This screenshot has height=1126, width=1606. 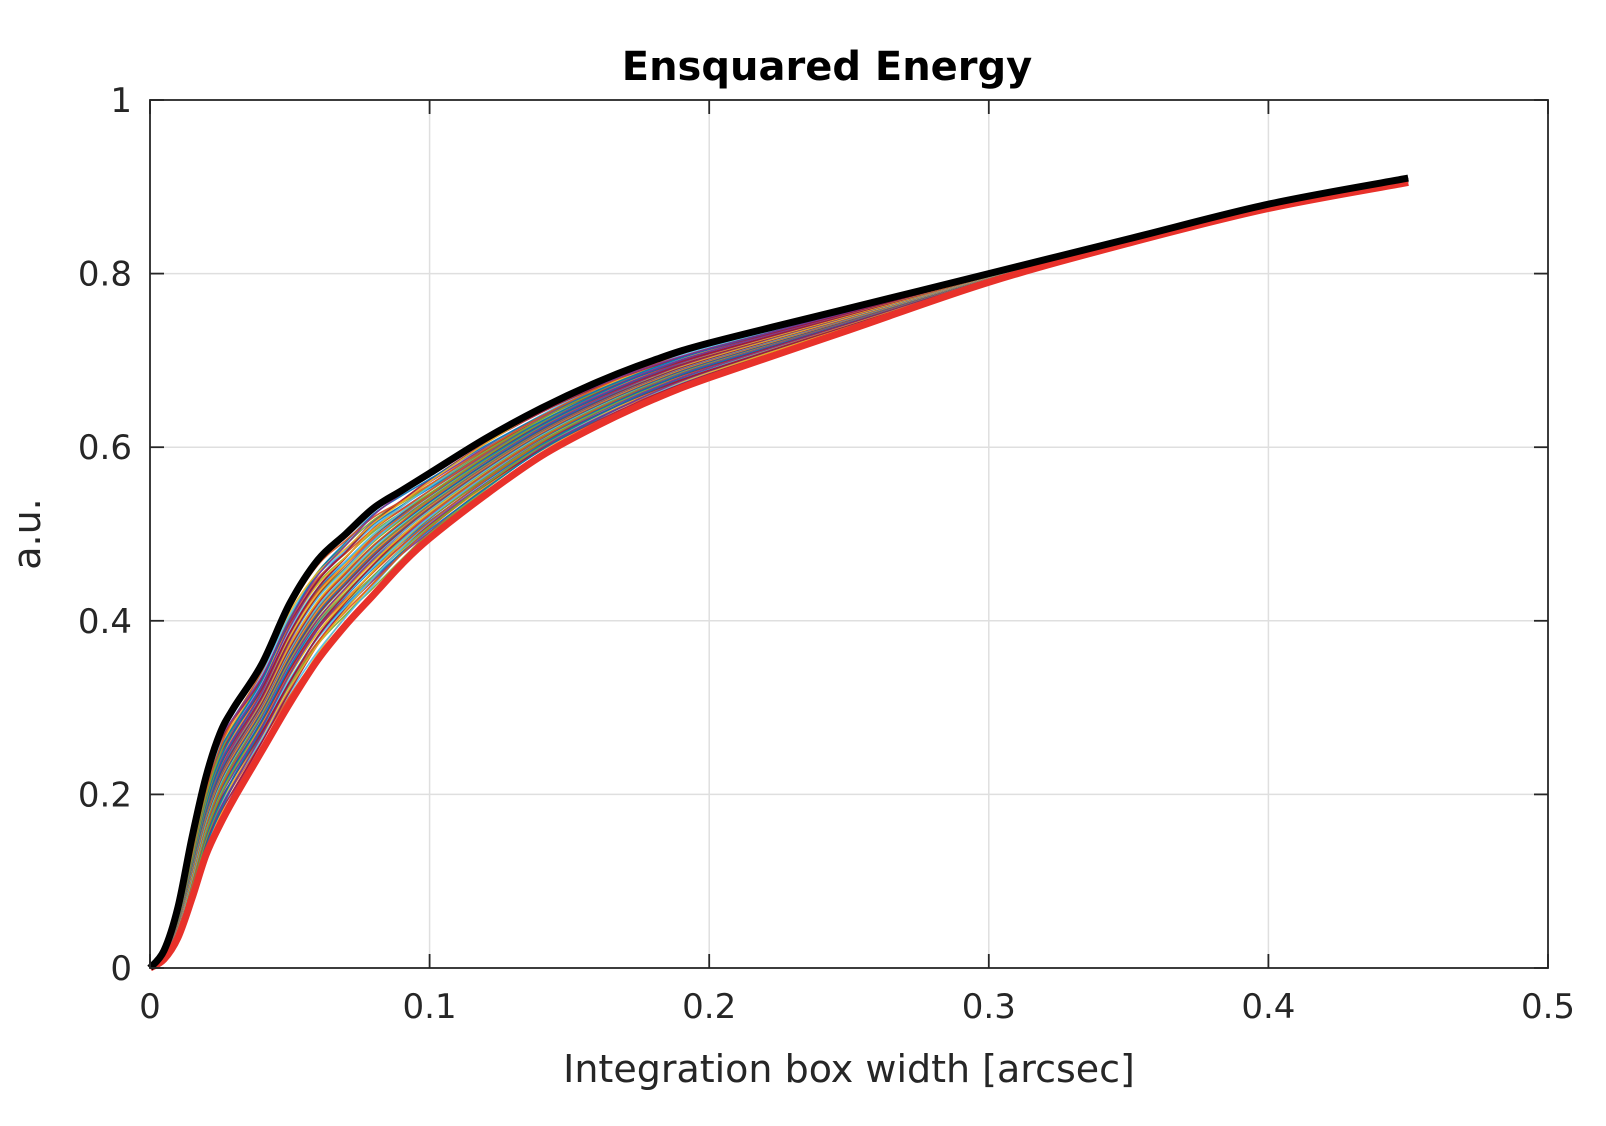 I want to click on y-tick-labels: 0 0.2 0.4 0.6 0.8 1, so click(x=105, y=535).